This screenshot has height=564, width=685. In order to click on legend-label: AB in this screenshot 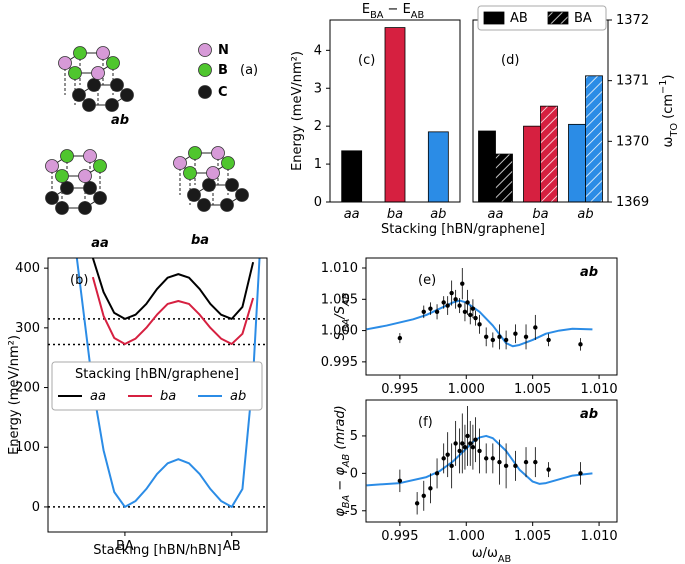, I will do `click(519, 18)`.